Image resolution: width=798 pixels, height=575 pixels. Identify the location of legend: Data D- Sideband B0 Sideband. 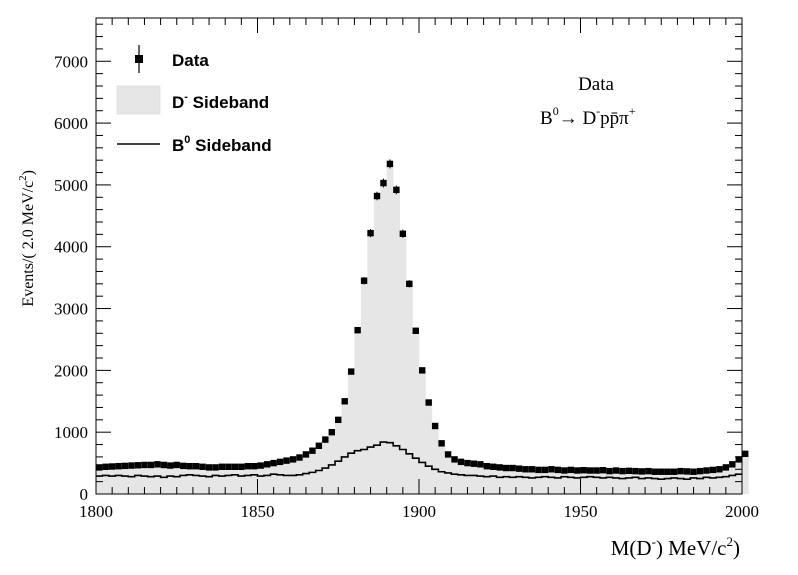
(194, 100).